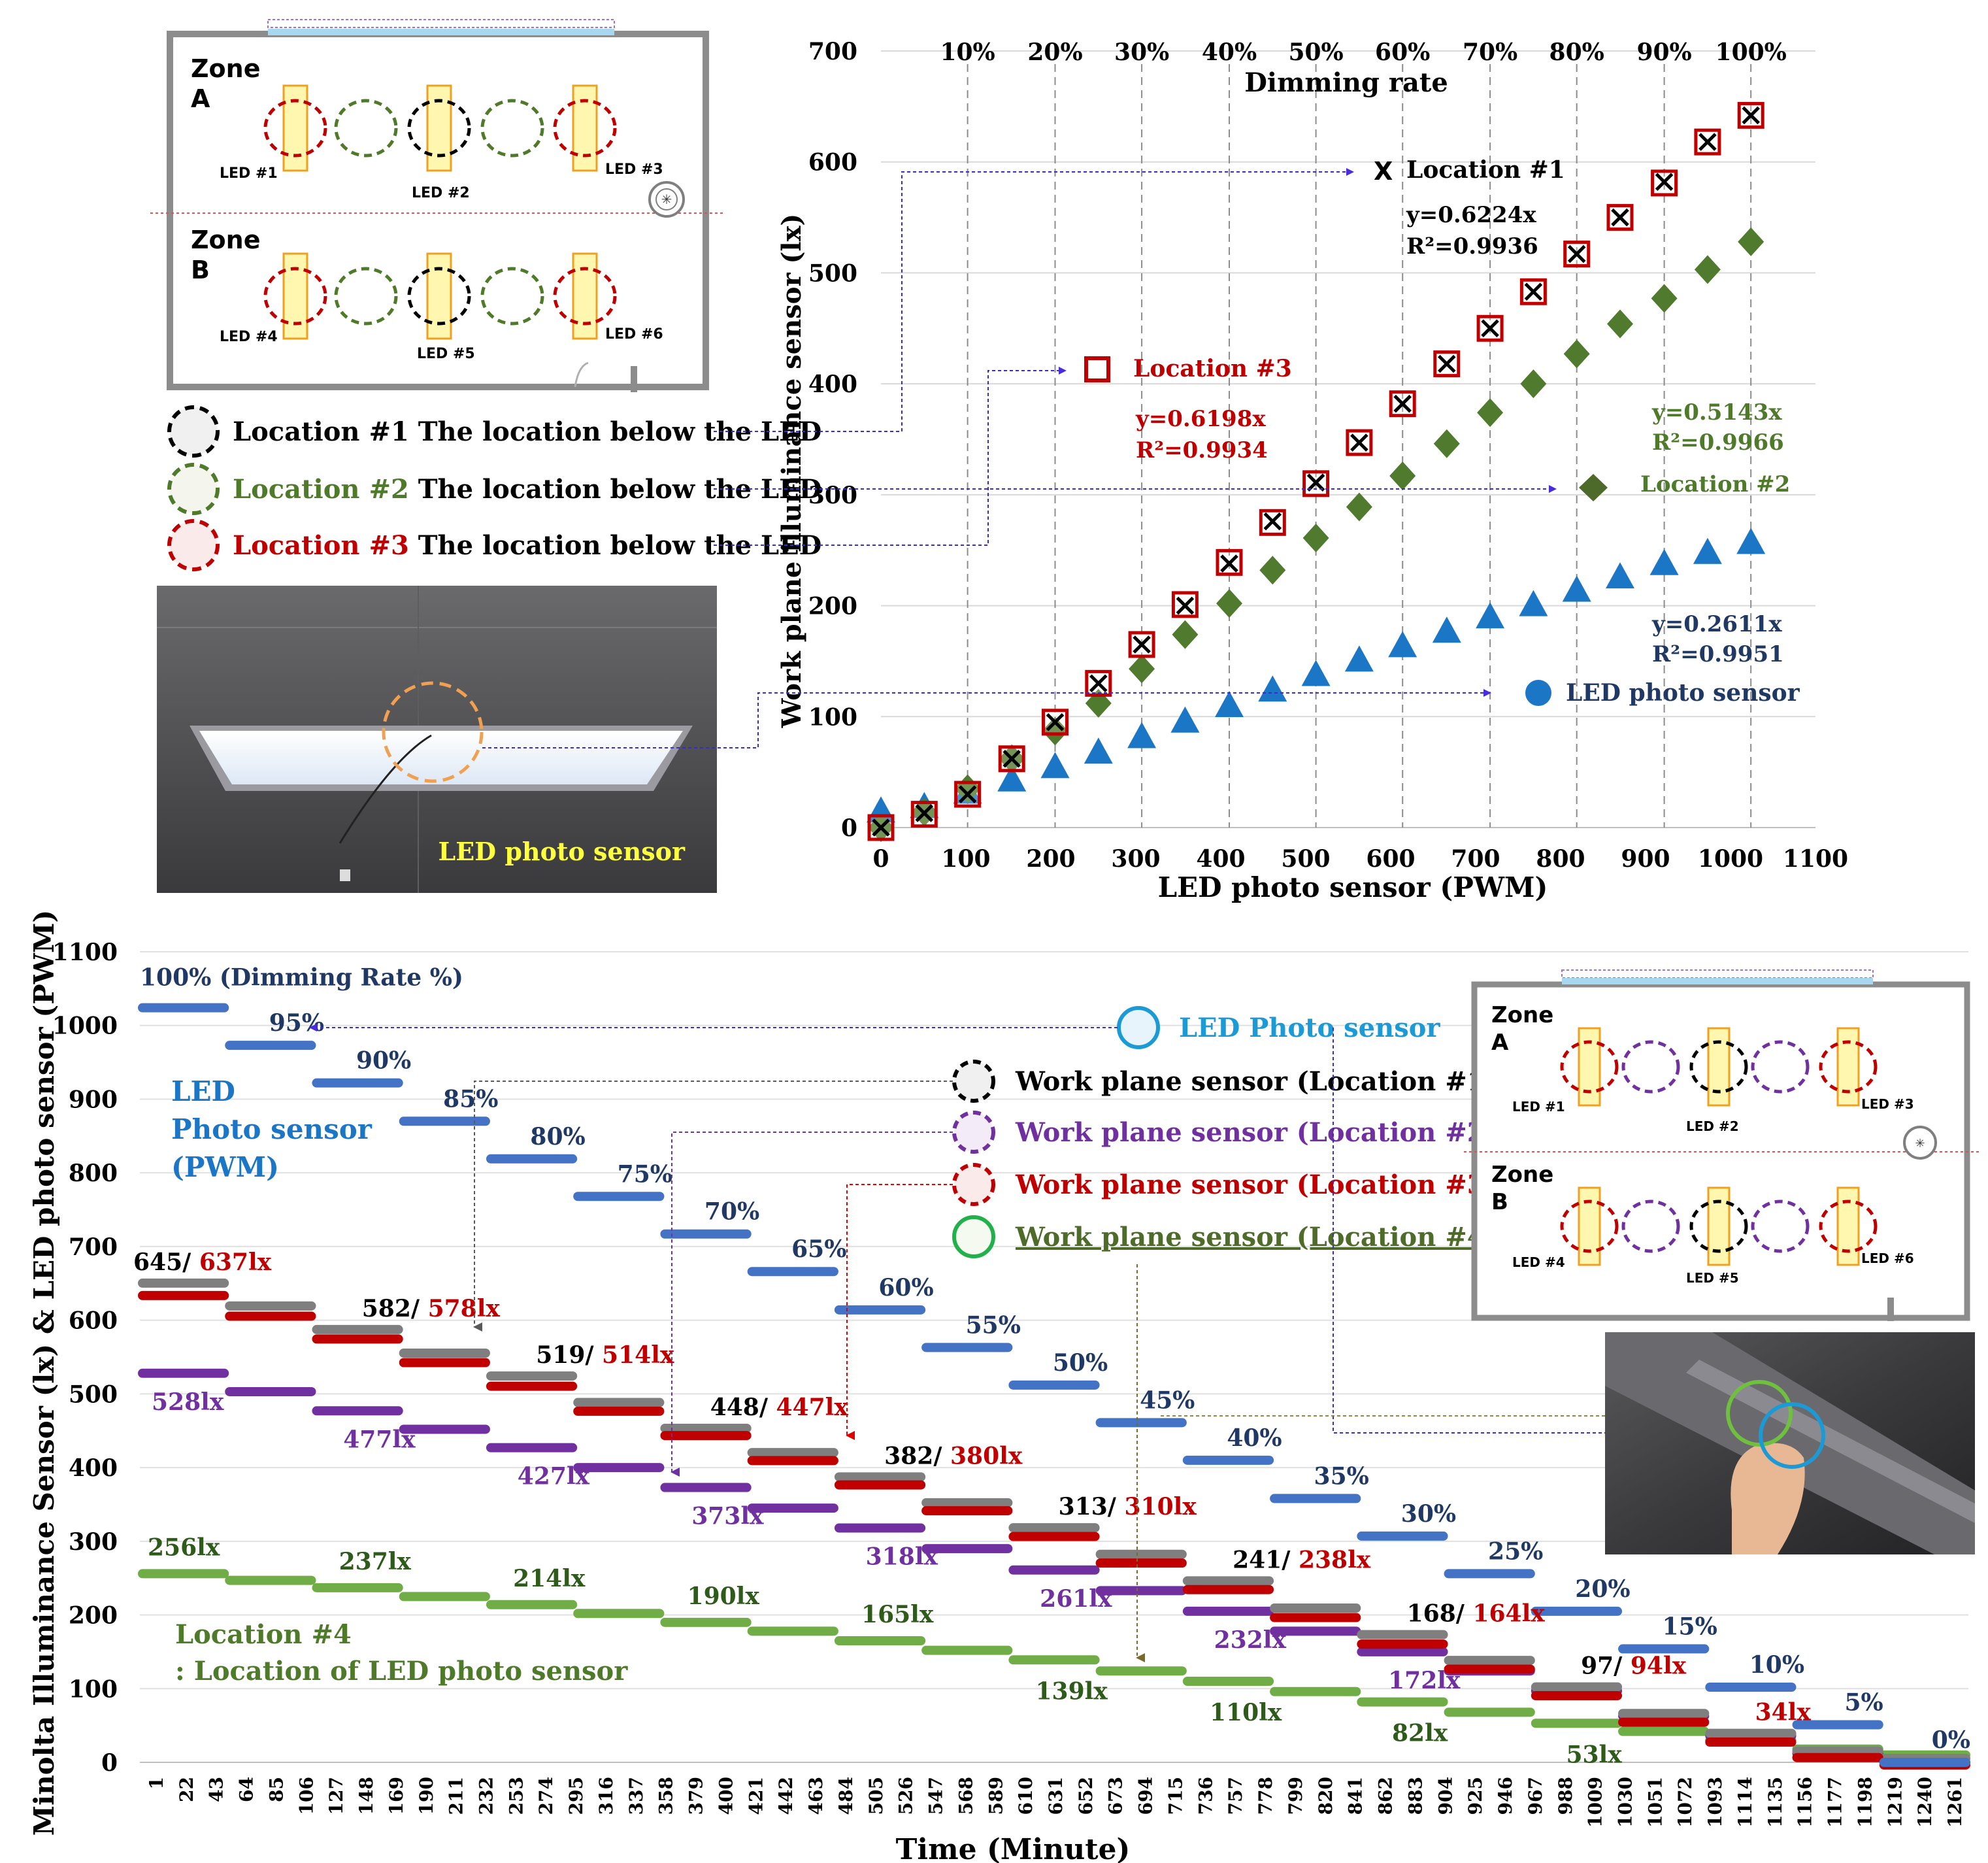  What do you see at coordinates (1055, 52) in the screenshot?
I see `c1-top-tick-label: 20%` at bounding box center [1055, 52].